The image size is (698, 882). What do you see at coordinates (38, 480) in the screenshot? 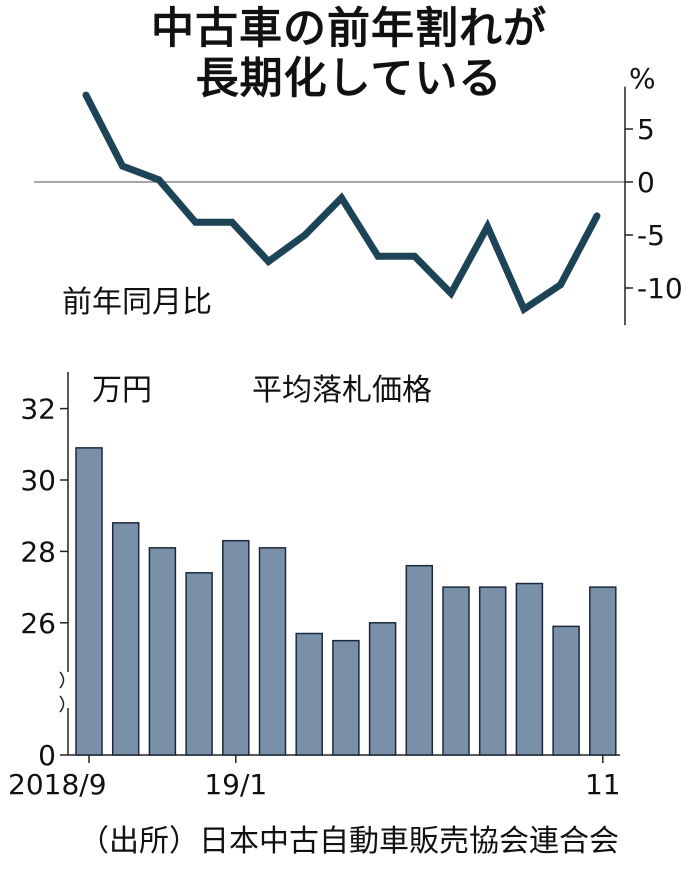
I see `bar-y-tick-label: 30` at bounding box center [38, 480].